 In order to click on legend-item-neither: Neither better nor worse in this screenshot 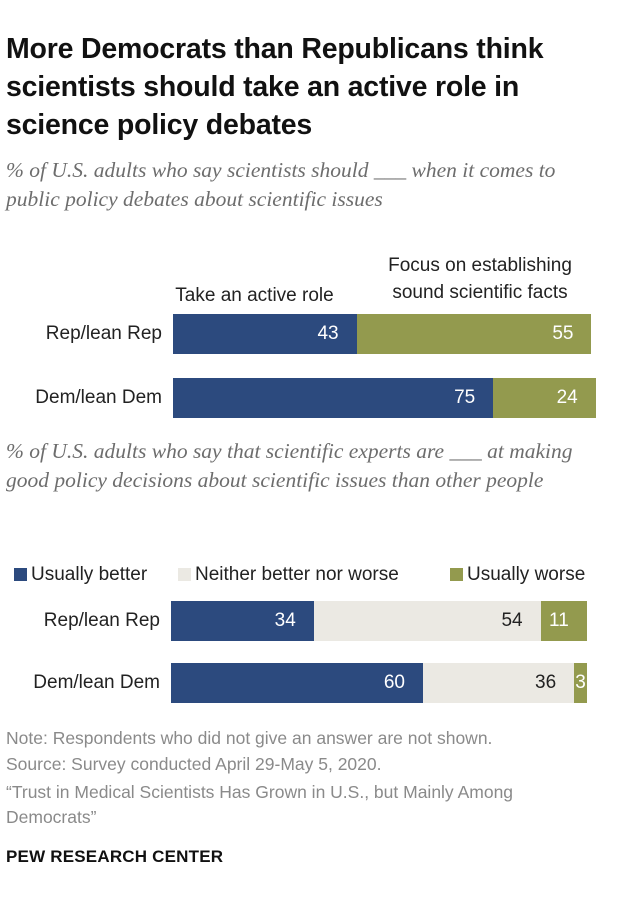, I will do `click(288, 575)`.